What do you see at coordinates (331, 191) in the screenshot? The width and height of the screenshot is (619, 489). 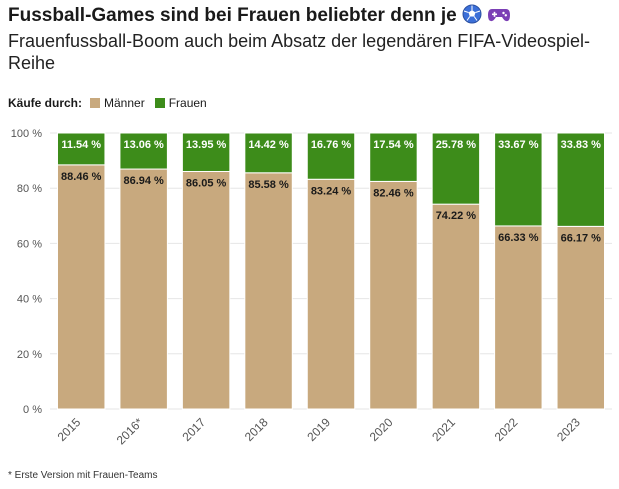 I see `data-label: 83.24 %` at bounding box center [331, 191].